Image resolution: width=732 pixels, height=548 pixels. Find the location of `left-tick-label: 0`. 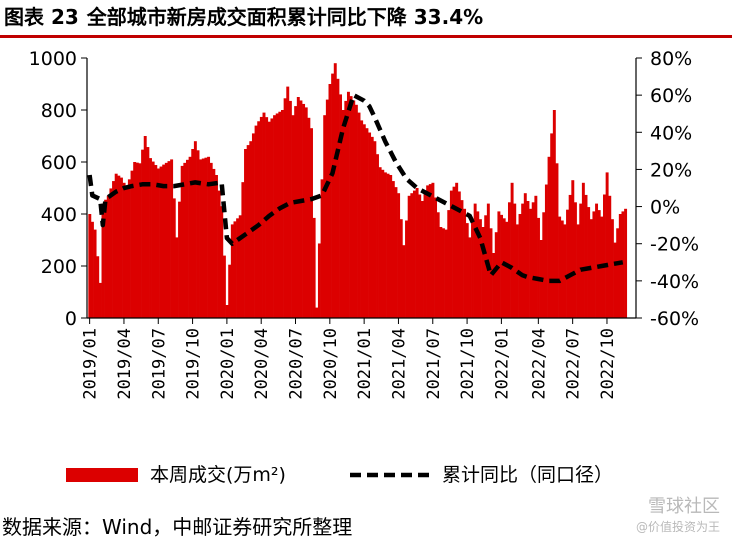

left-tick-label: 0 is located at coordinates (71, 319).